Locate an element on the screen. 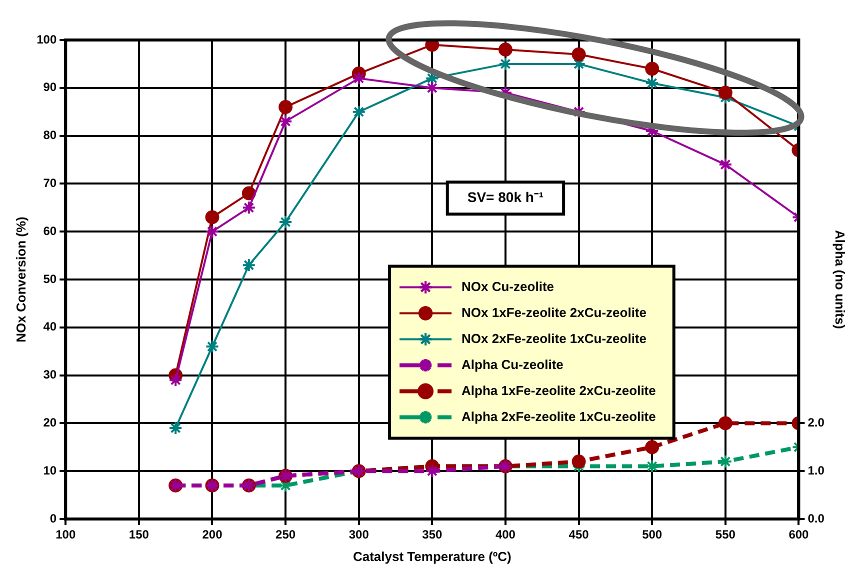 The width and height of the screenshot is (861, 579). x-tick-label: 350 is located at coordinates (432, 535).